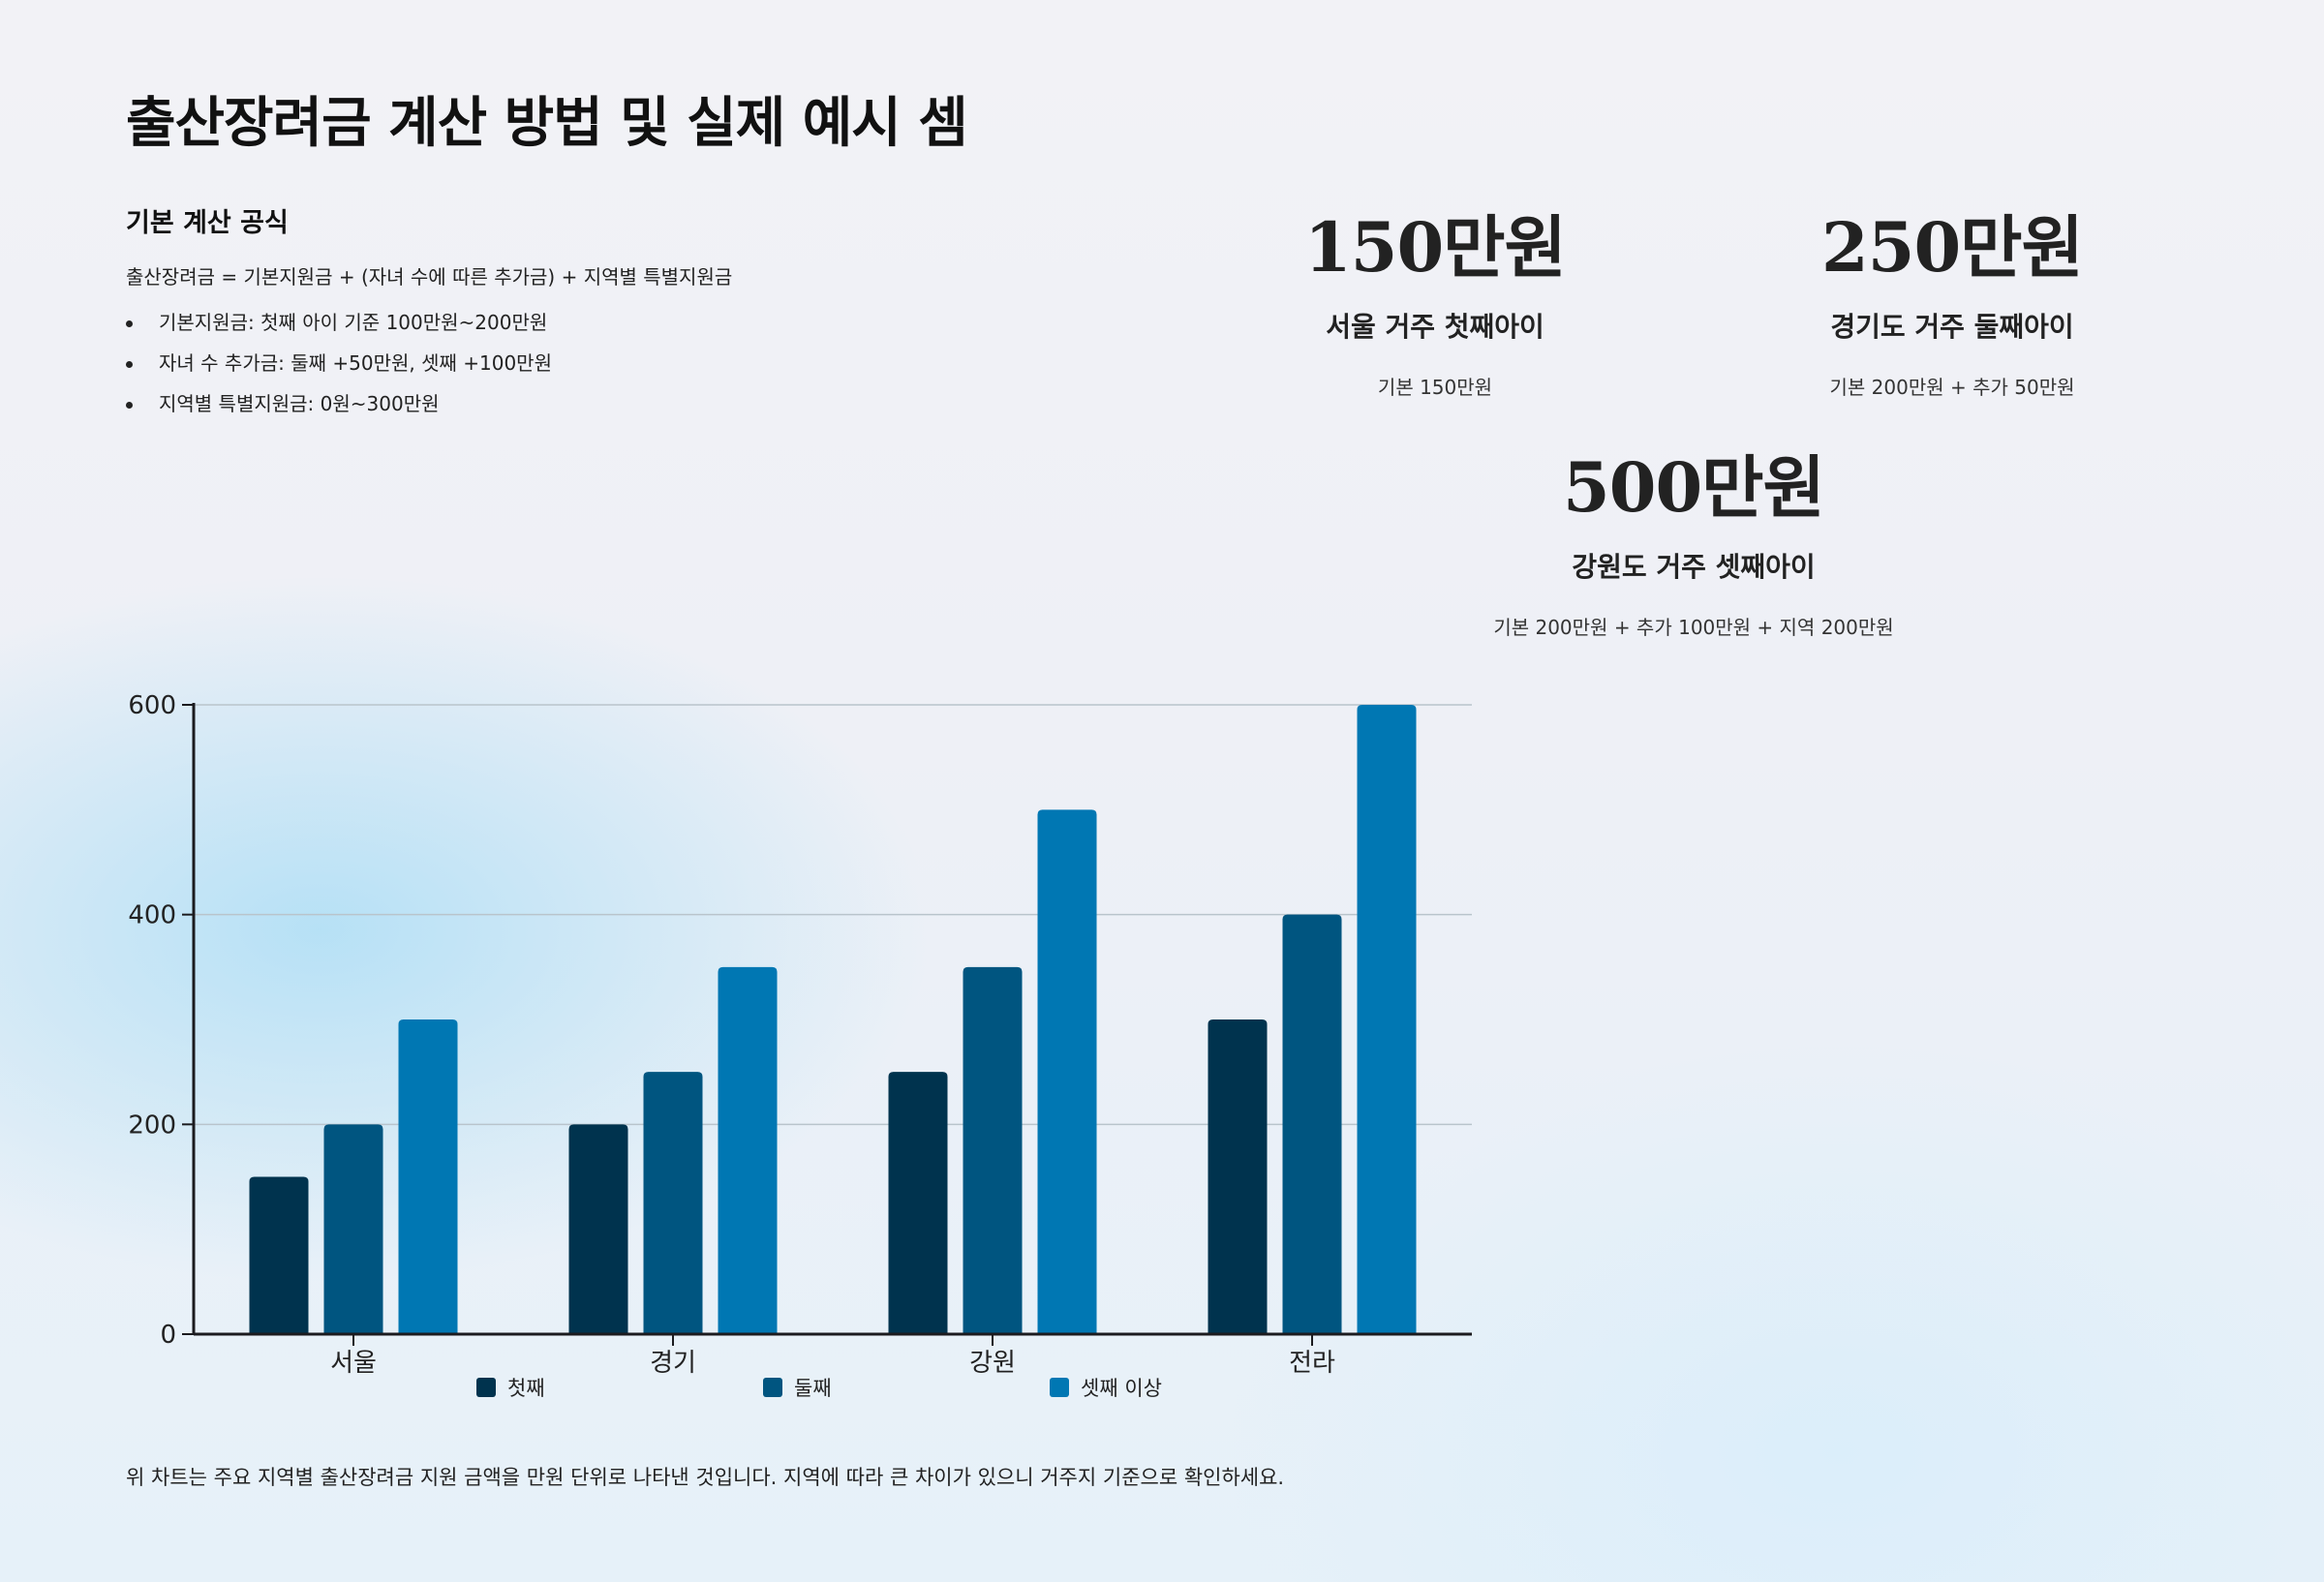 This screenshot has width=2324, height=1582. What do you see at coordinates (1694, 567) in the screenshot?
I see `example-label: 강원도 거주 셋째아이` at bounding box center [1694, 567].